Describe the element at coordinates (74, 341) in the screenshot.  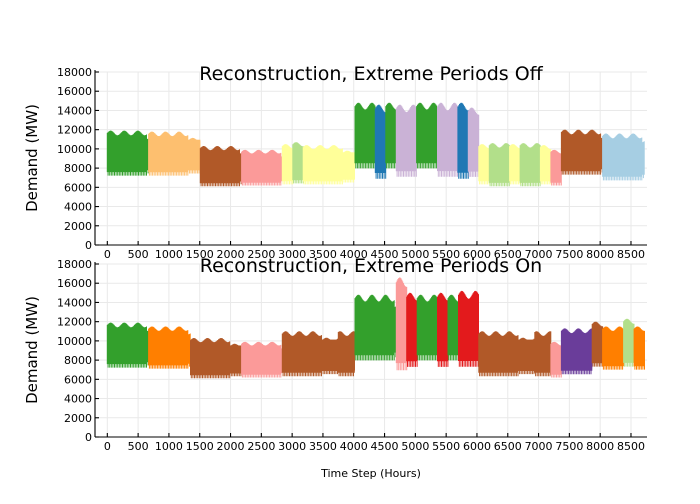
I see `y-tick-label: 10000` at that location.